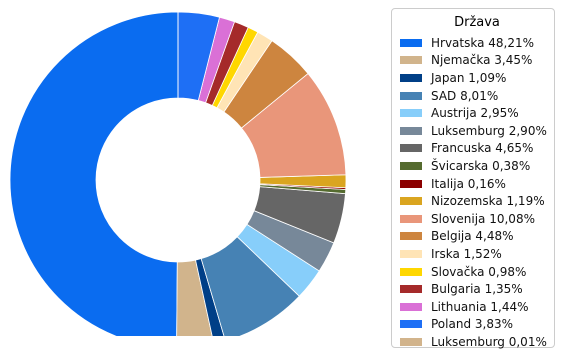 The image size is (568, 351). I want to click on legend-label: Italija 0,16%, so click(468, 184).